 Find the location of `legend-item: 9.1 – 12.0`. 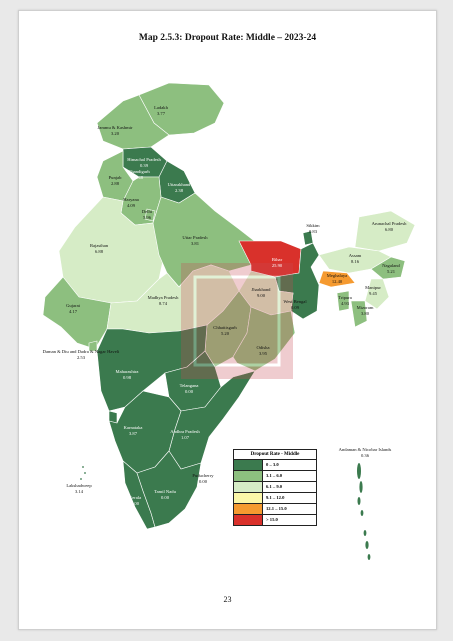

legend-item: 9.1 – 12.0 is located at coordinates (275, 498).